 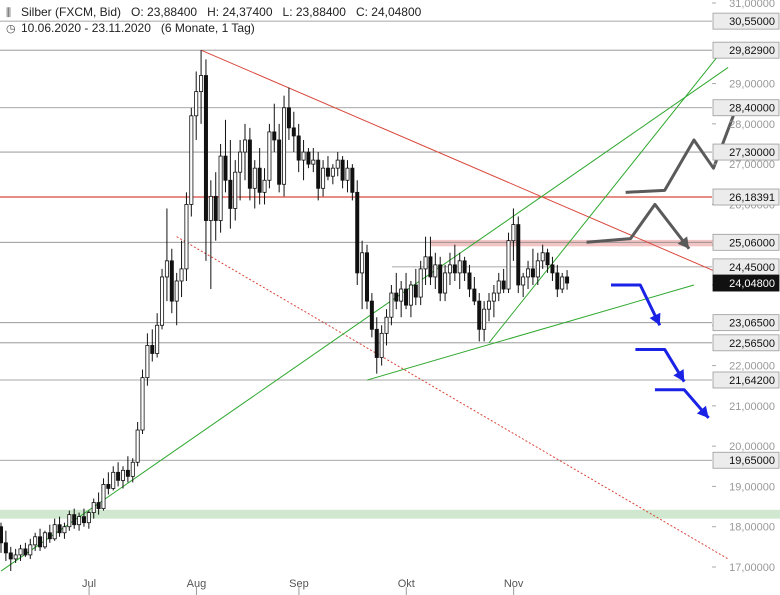 I want to click on instrument-title: Silber (FXCM, Bid), so click(x=71, y=12).